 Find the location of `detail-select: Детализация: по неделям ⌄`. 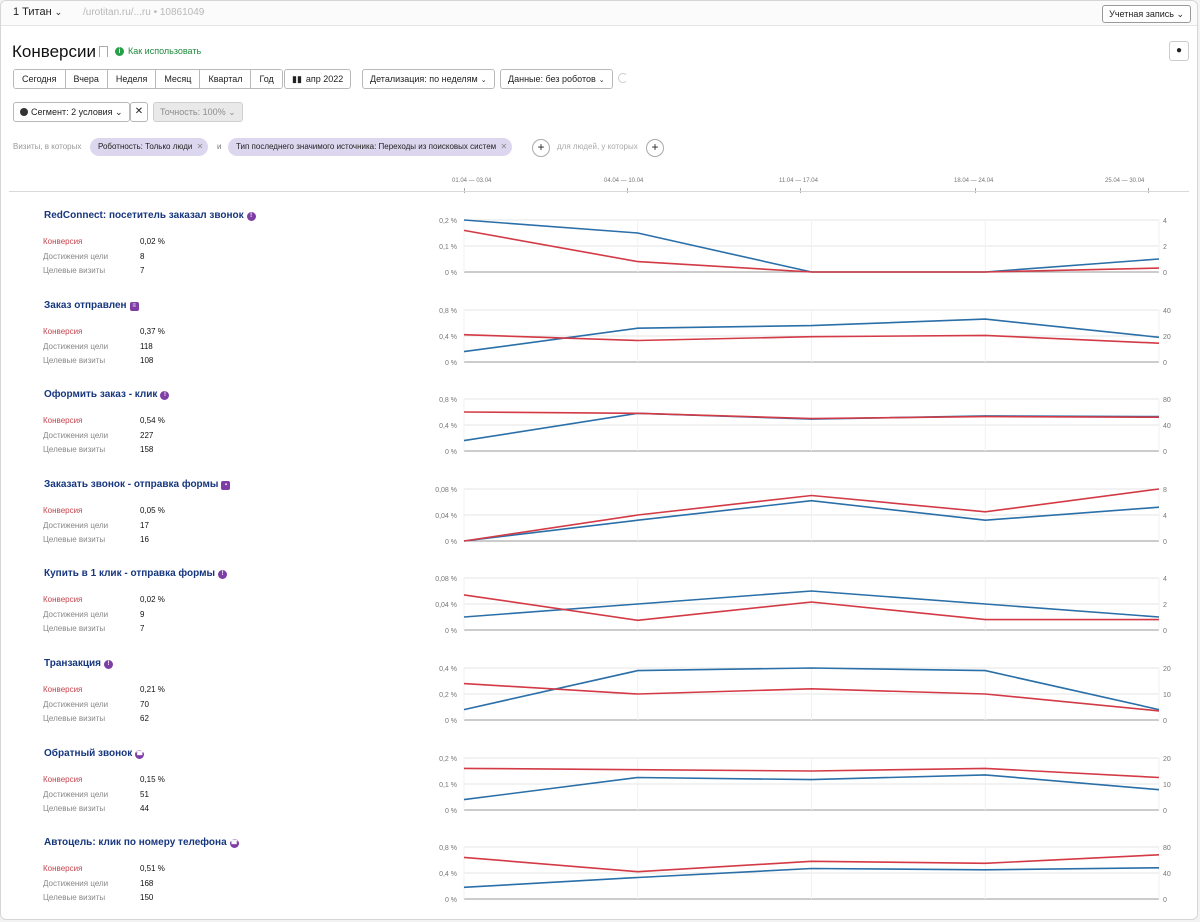

detail-select: Детализация: по неделям ⌄ is located at coordinates (428, 79).